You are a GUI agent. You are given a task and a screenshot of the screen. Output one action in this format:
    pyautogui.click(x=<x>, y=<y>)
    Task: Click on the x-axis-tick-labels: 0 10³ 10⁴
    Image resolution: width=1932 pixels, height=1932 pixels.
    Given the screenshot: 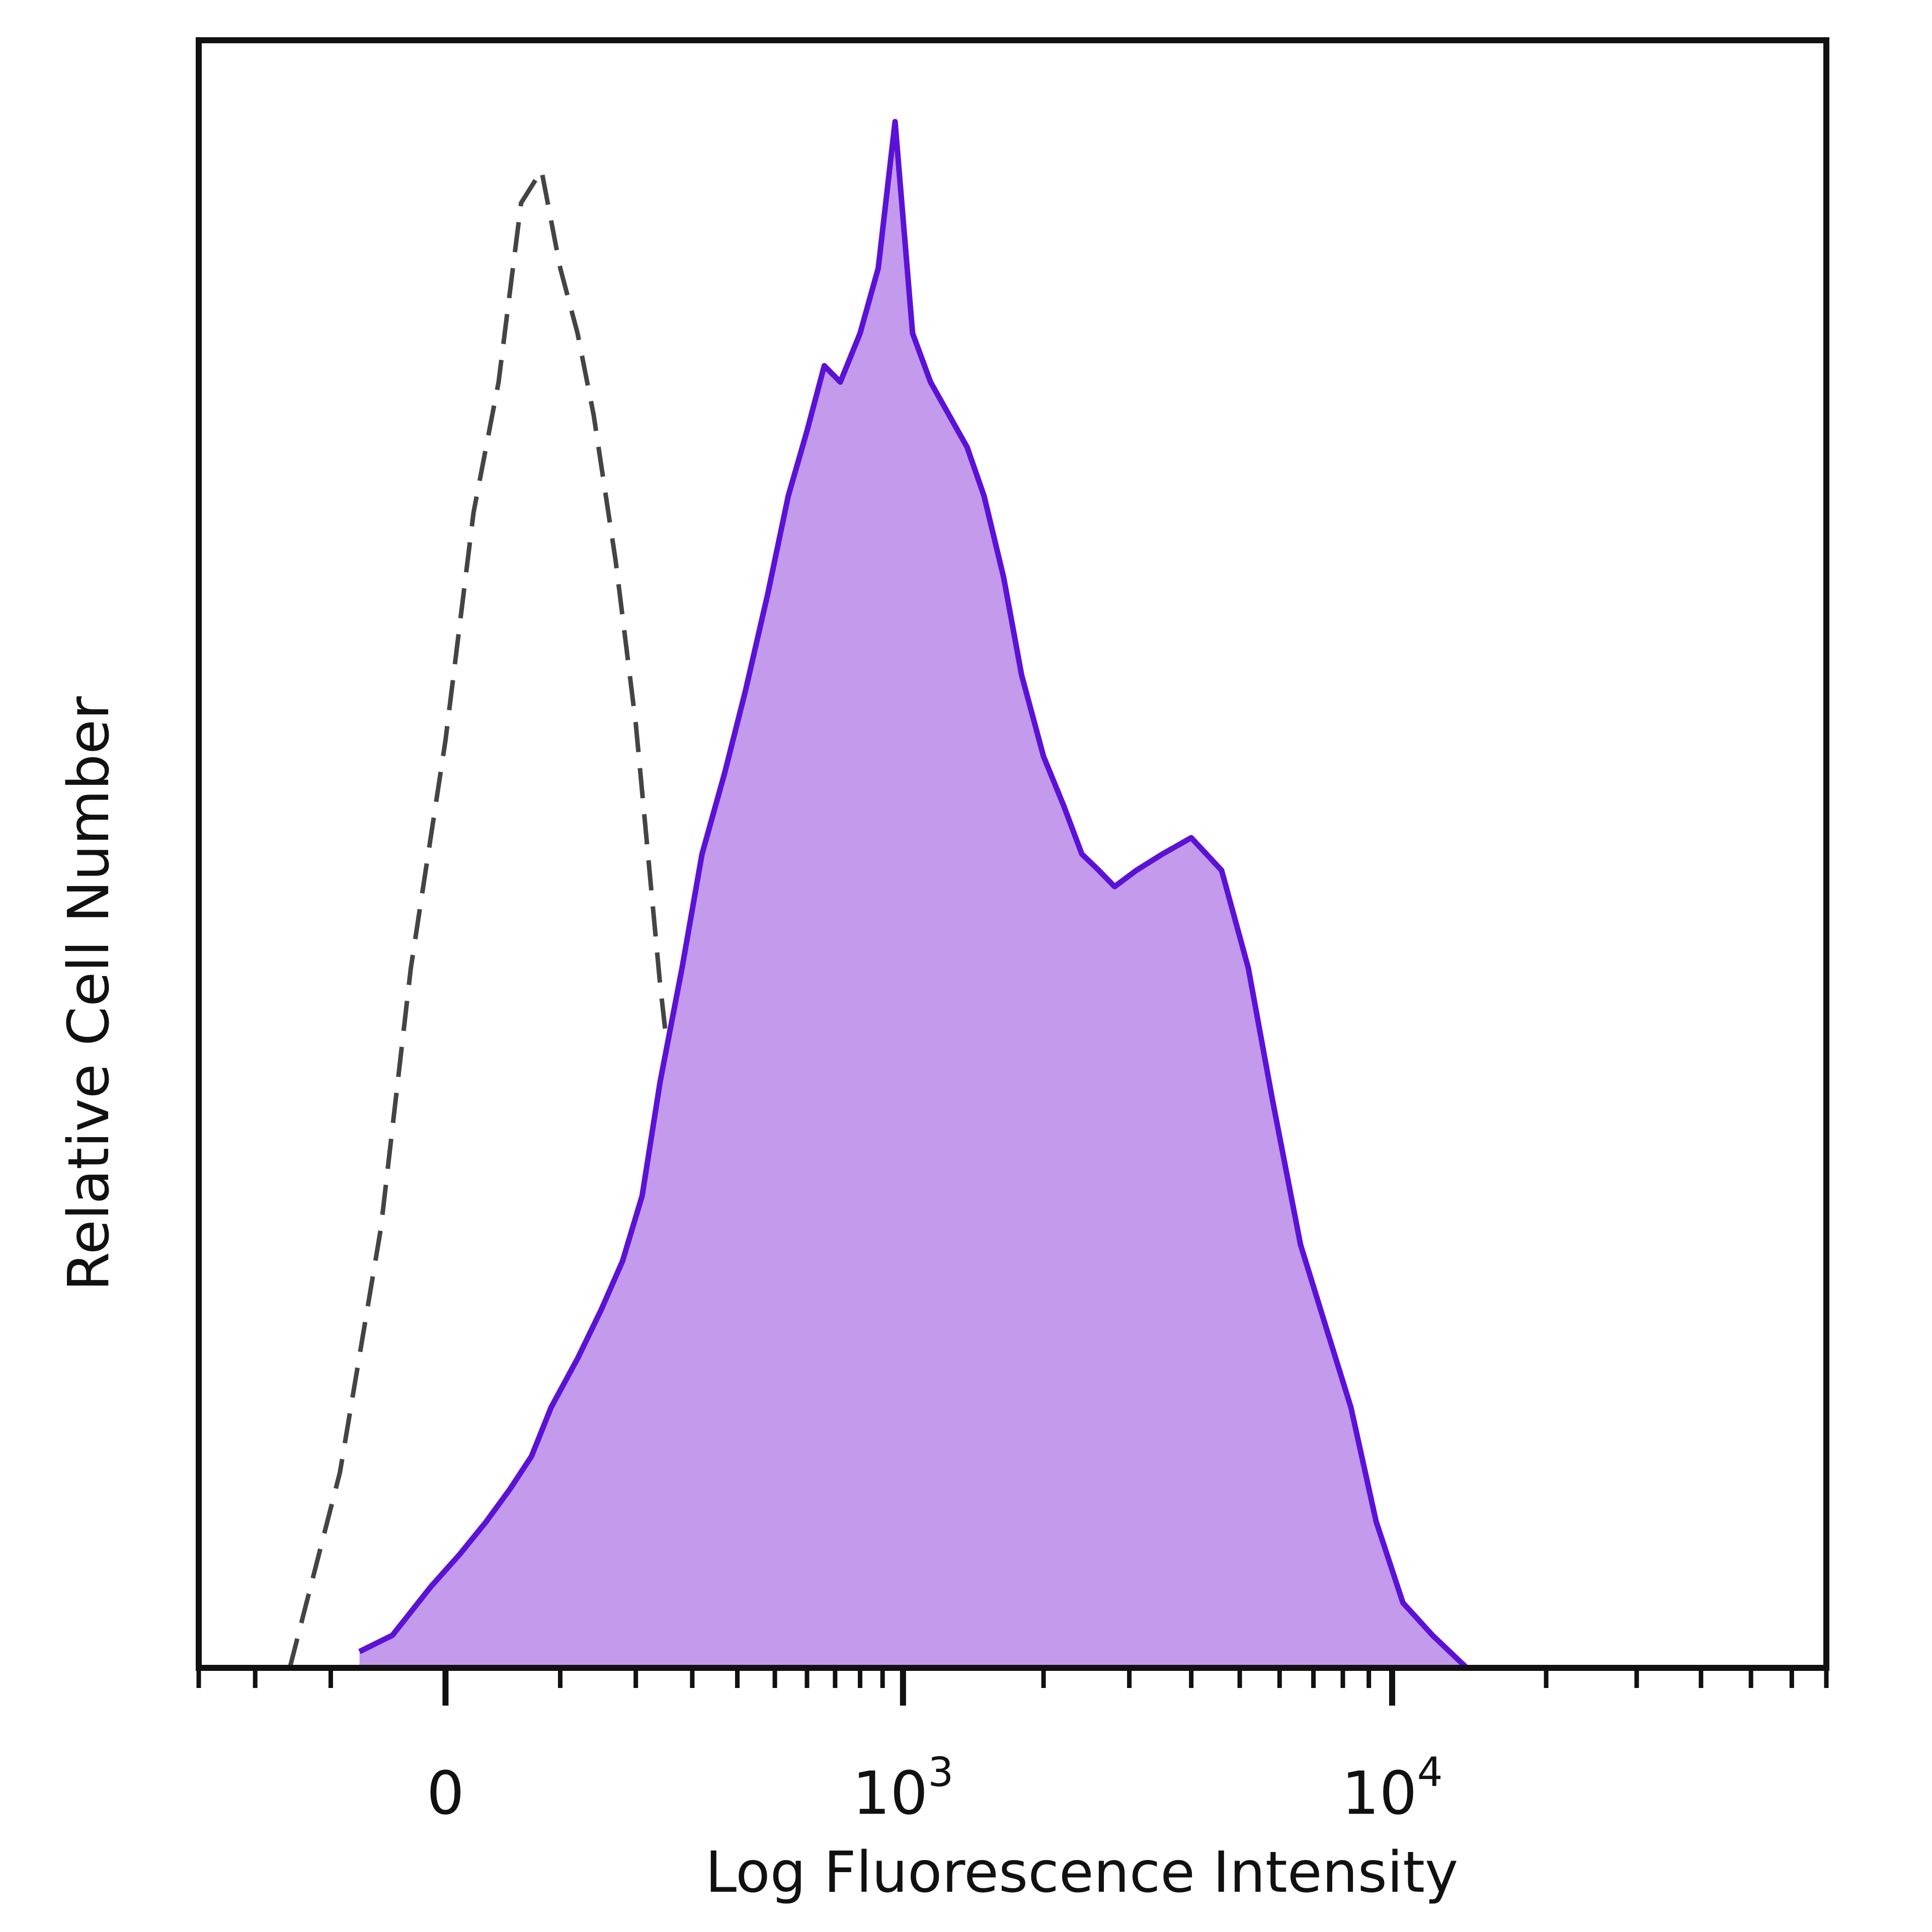 What is the action you would take?
    pyautogui.click(x=935, y=1788)
    